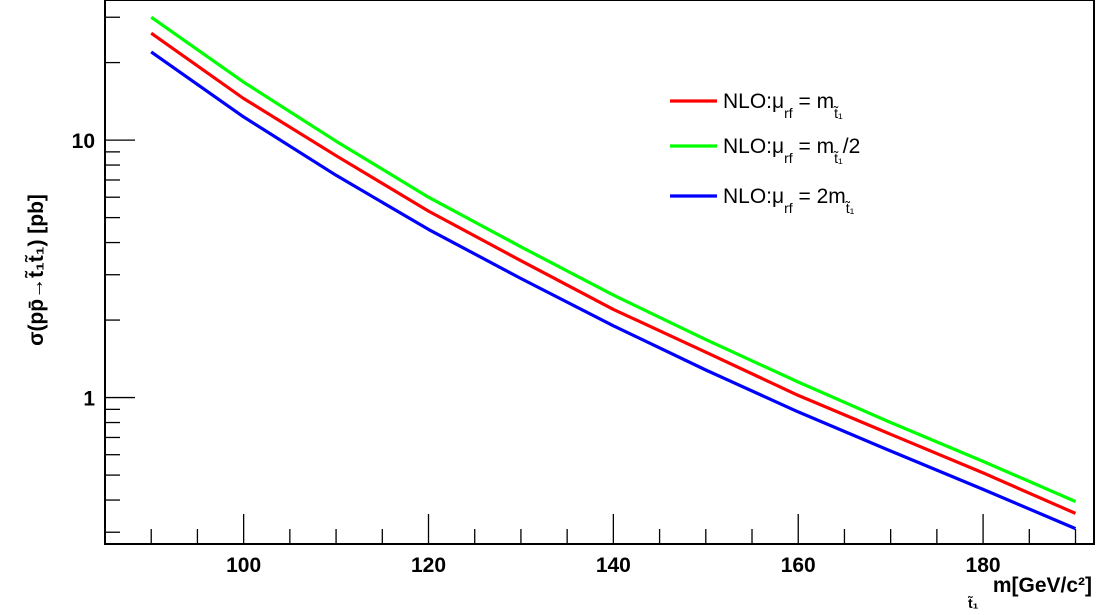 The height and width of the screenshot is (615, 1102). What do you see at coordinates (783, 105) in the screenshot?
I see `legend-label-0: NLO:μrf = mt̃₁` at bounding box center [783, 105].